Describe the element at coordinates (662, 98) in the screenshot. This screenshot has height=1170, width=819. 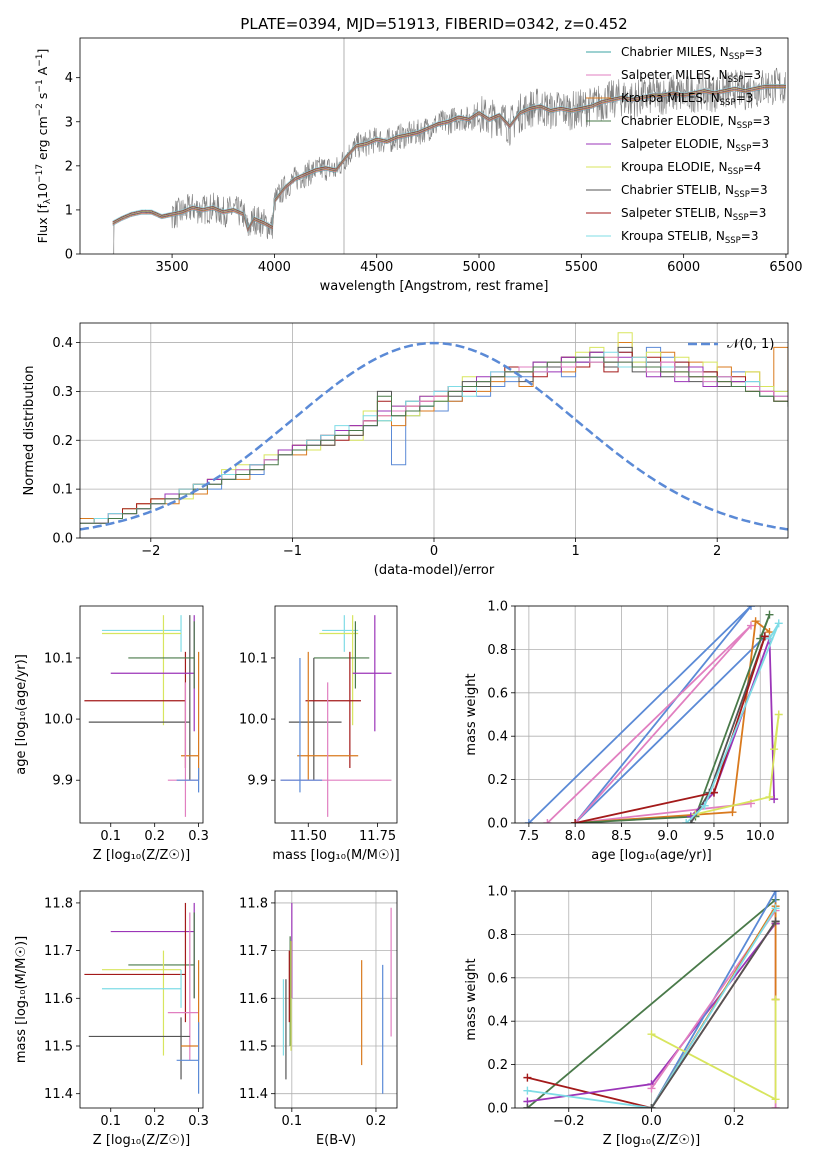
I see `legend-label: Kroupa MILES` at that location.